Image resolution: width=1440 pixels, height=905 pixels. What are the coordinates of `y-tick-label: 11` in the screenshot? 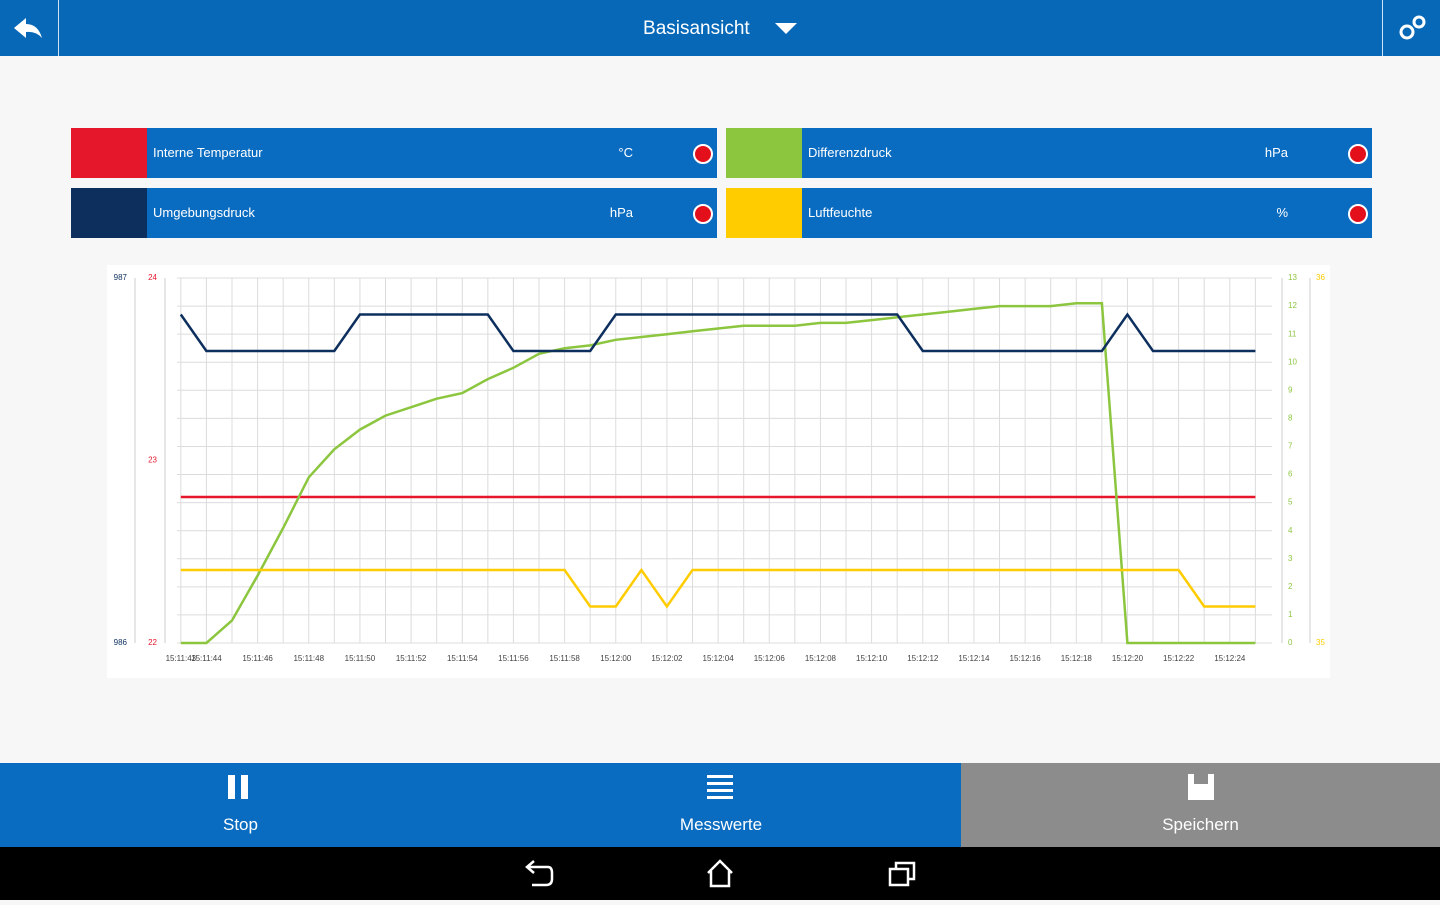 It's located at (1292, 333).